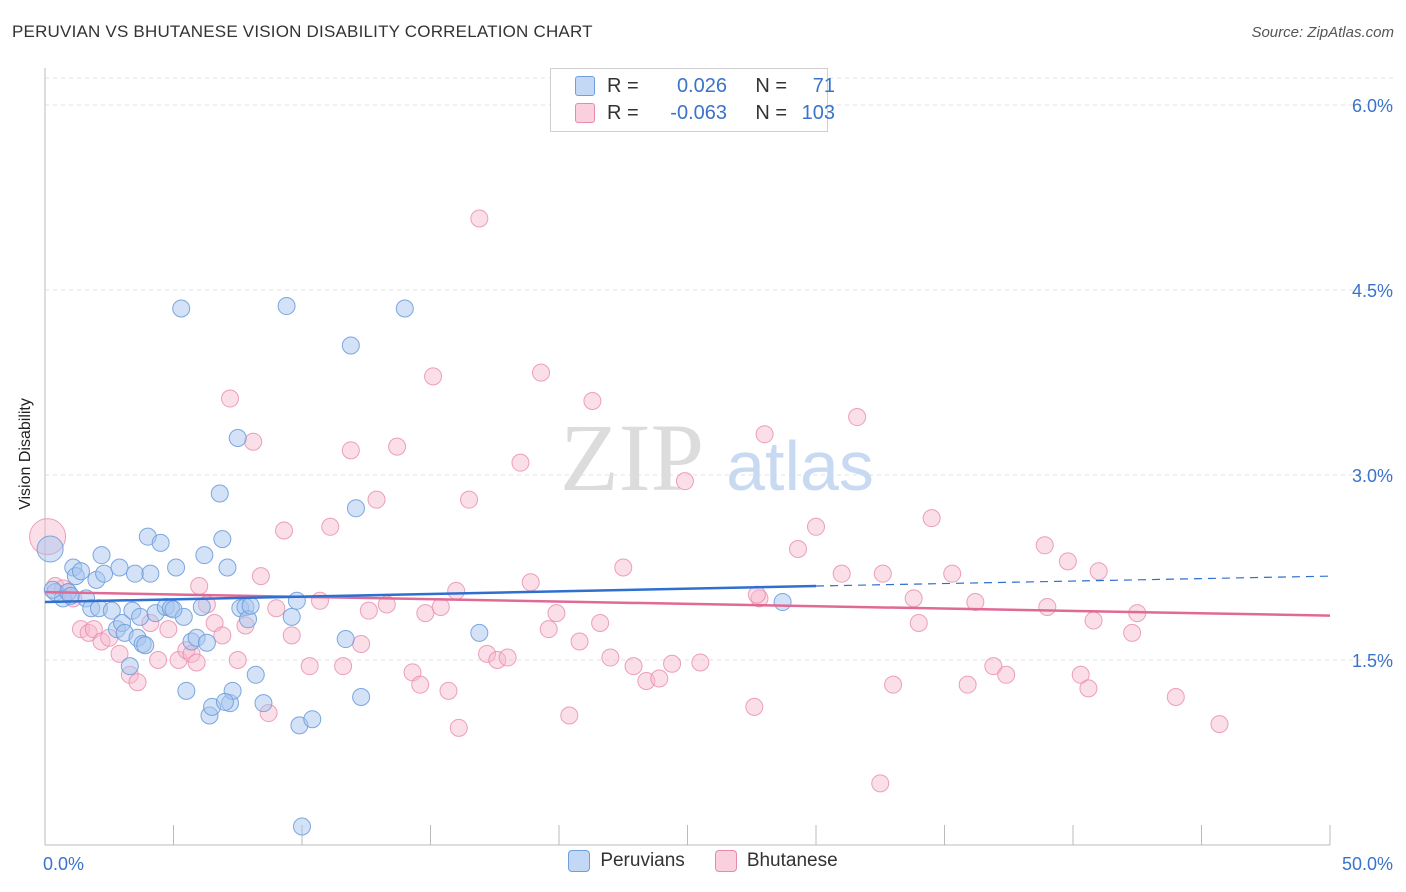  I want to click on watermark-zip: ZIP, so click(632, 457).